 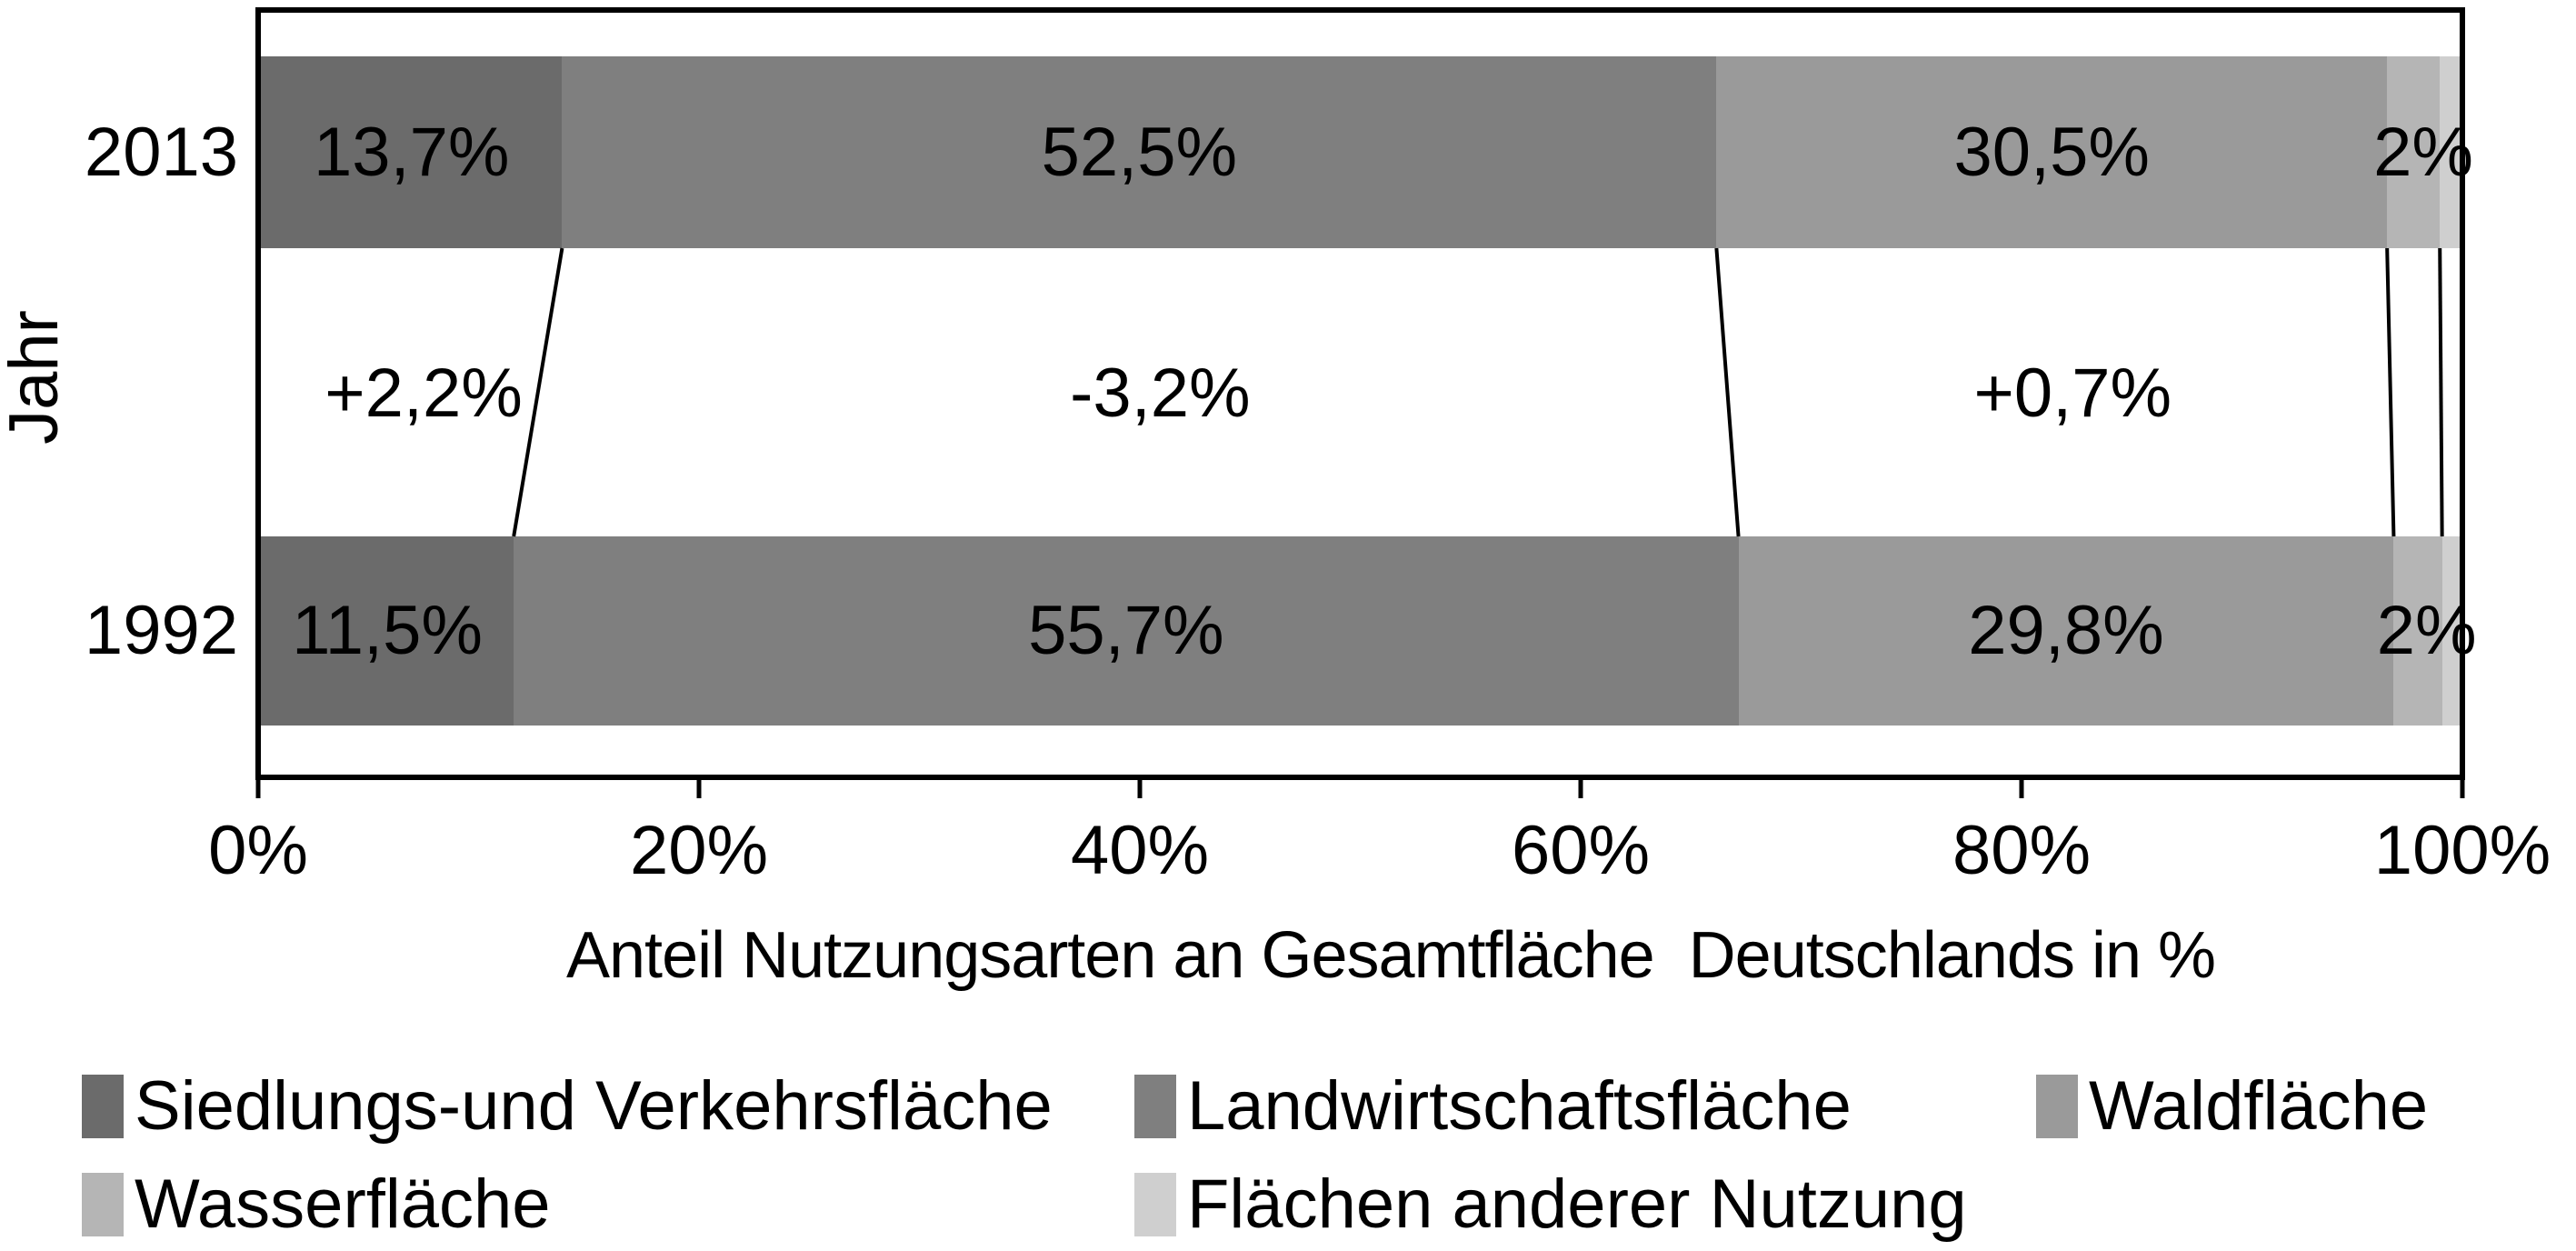 What do you see at coordinates (258, 850) in the screenshot?
I see `x-tick-label: 0%` at bounding box center [258, 850].